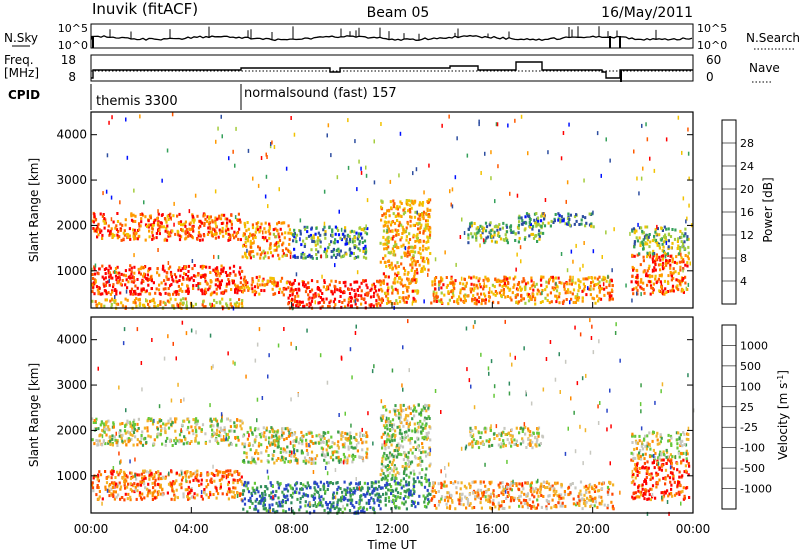 This screenshot has width=800, height=554. Describe the element at coordinates (296, 461) in the screenshot. I see `velocity-cell-r4` at that location.